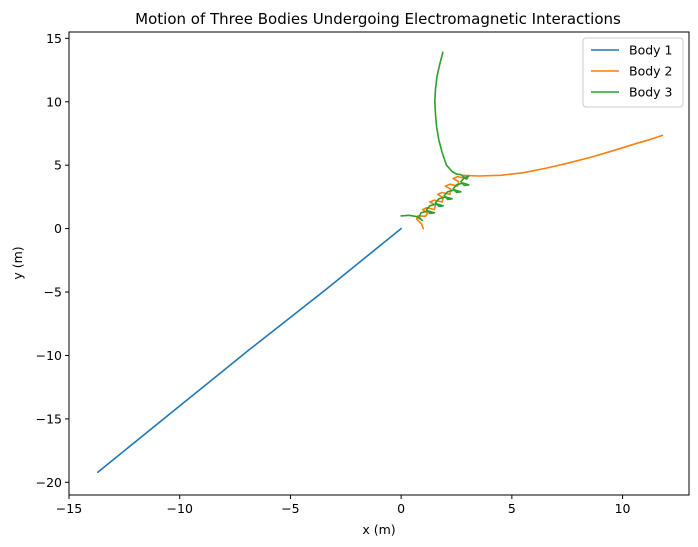 The width and height of the screenshot is (698, 547). What do you see at coordinates (180, 508) in the screenshot?
I see `x-tick-label: −10` at bounding box center [180, 508].